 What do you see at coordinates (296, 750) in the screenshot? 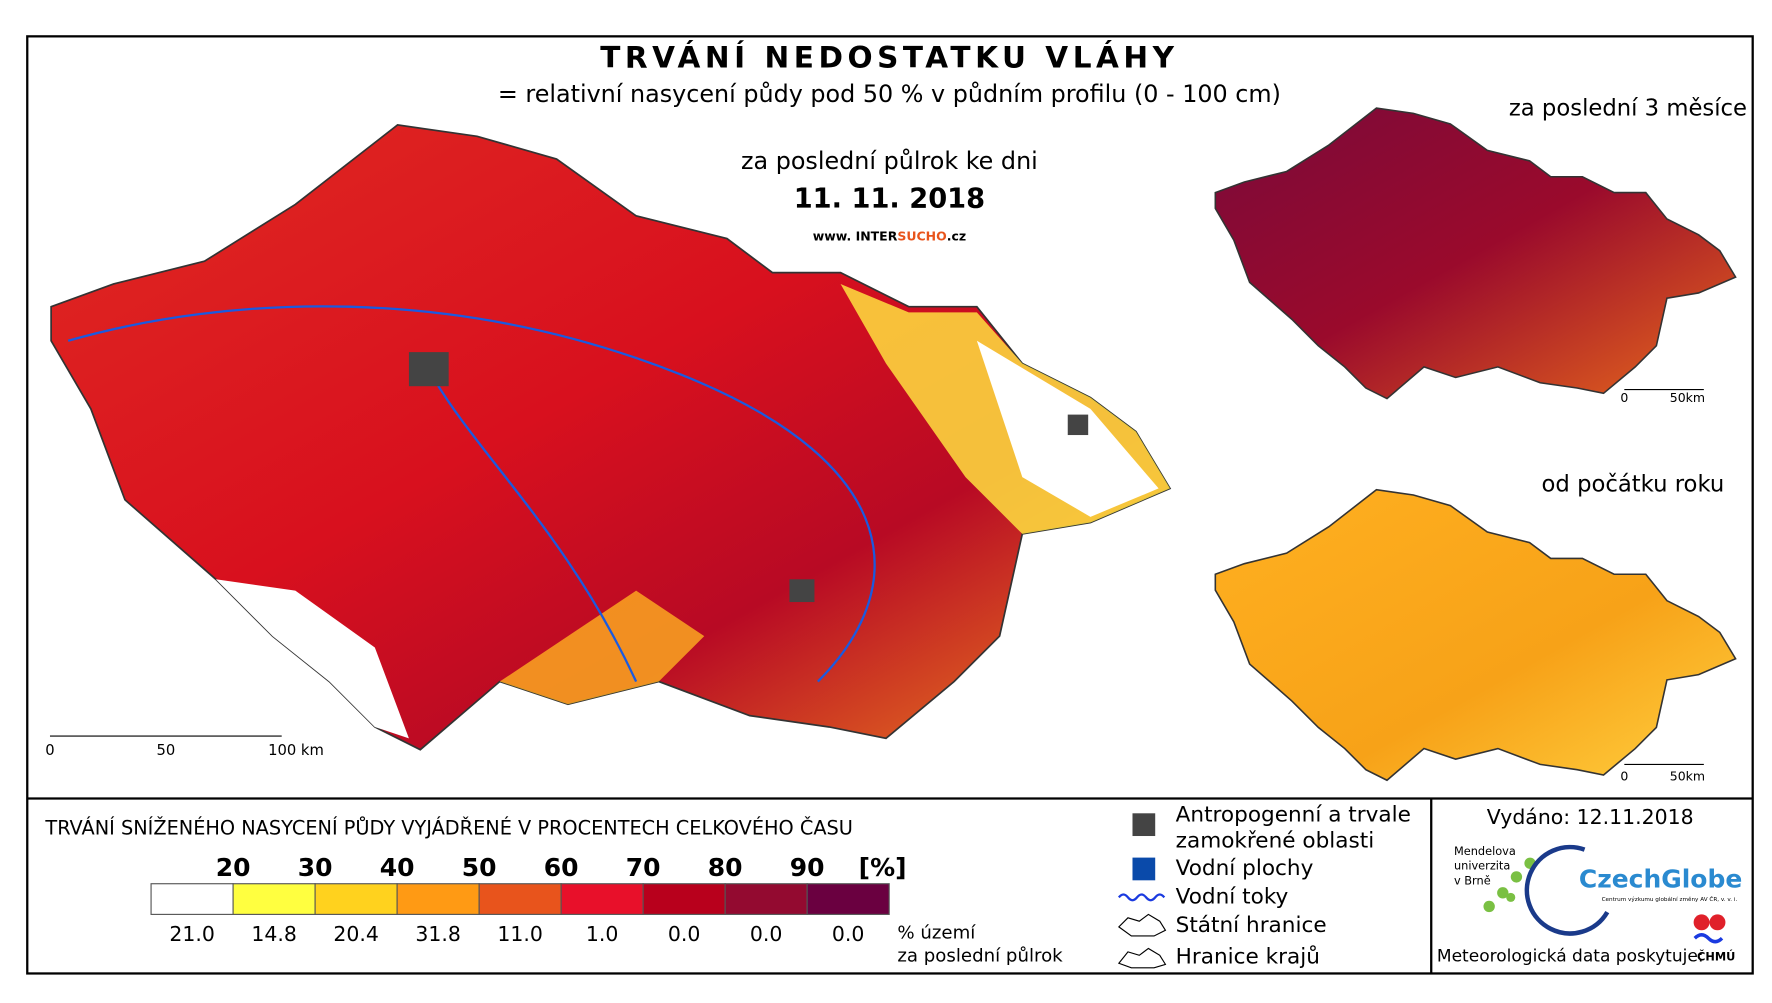
I see `scale-label: 100 km` at bounding box center [296, 750].